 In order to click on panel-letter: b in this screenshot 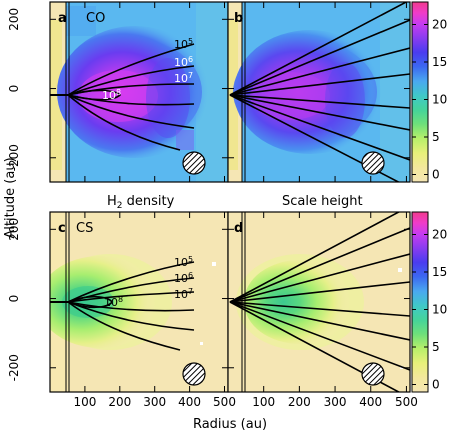, I will do `click(238, 18)`.